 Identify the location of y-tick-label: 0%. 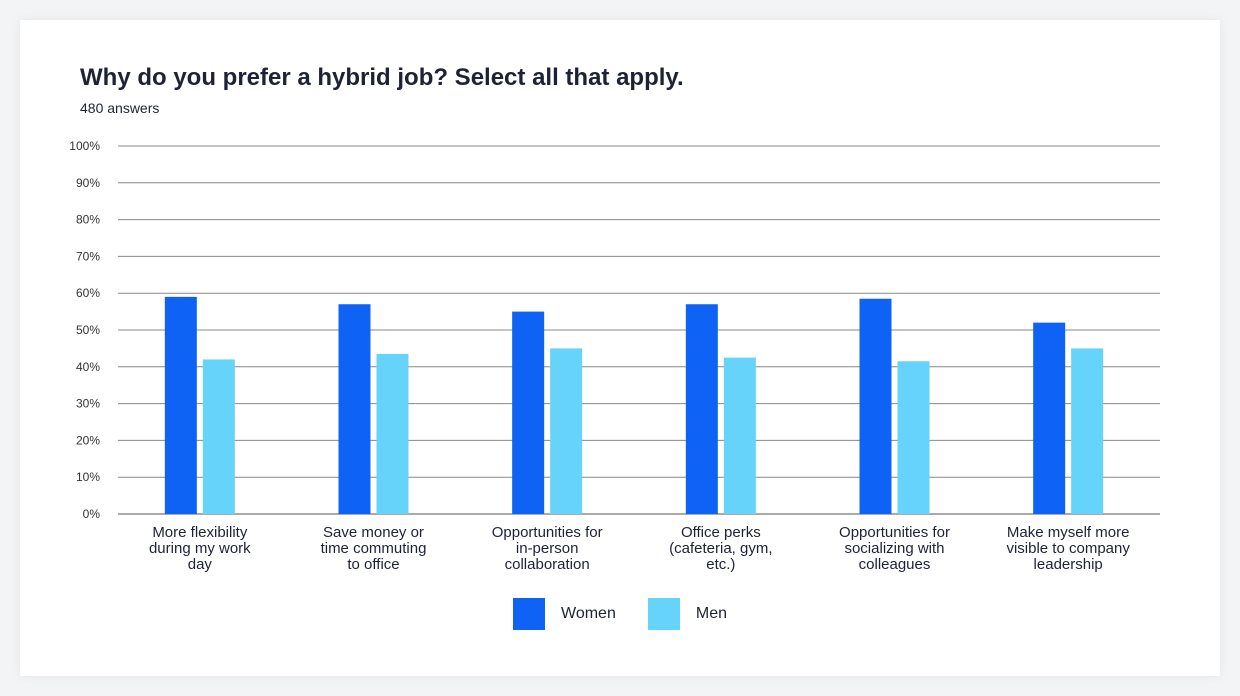
(92, 514).